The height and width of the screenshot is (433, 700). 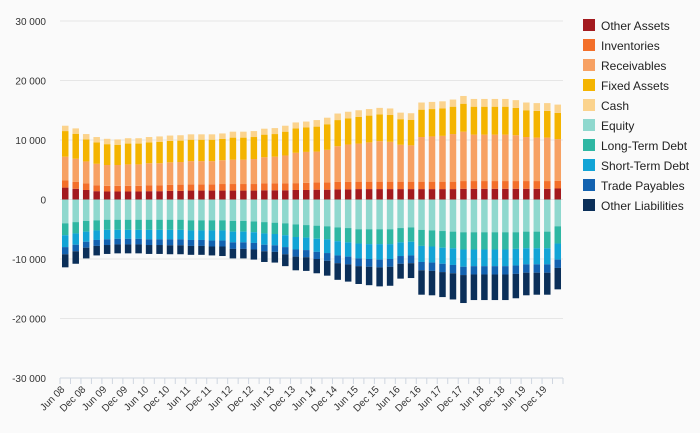 I want to click on legend-item: Inventories, so click(x=621, y=46).